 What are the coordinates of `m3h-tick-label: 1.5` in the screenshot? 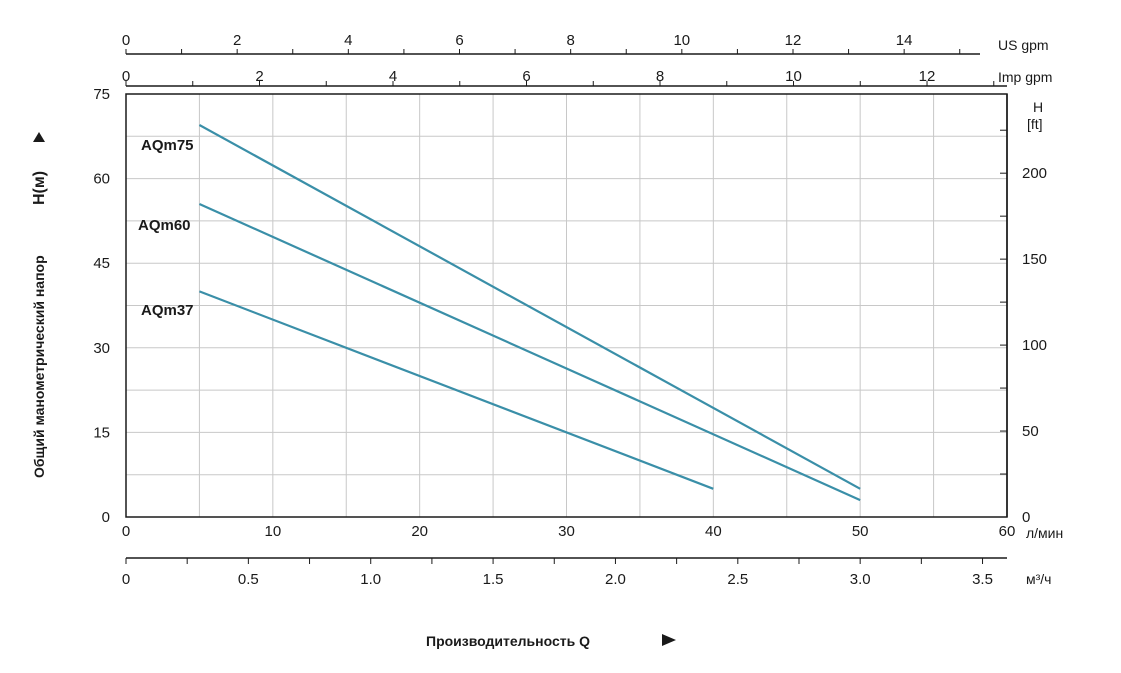 It's located at (493, 579).